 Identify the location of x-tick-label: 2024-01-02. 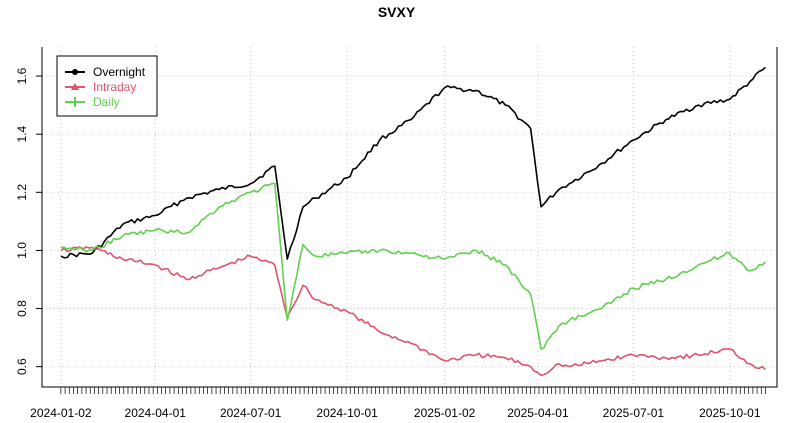
(61, 413).